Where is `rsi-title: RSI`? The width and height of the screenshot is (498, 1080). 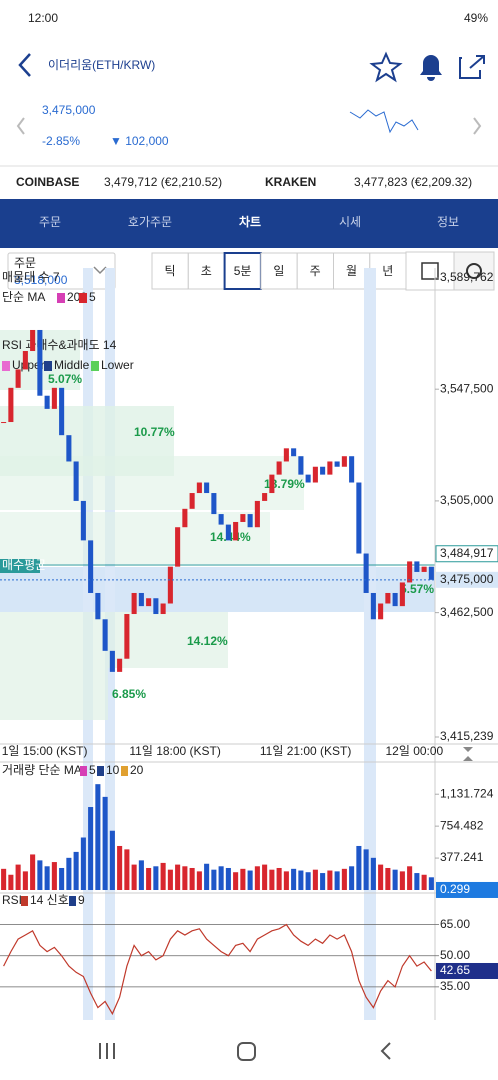
rsi-title: RSI is located at coordinates (12, 900).